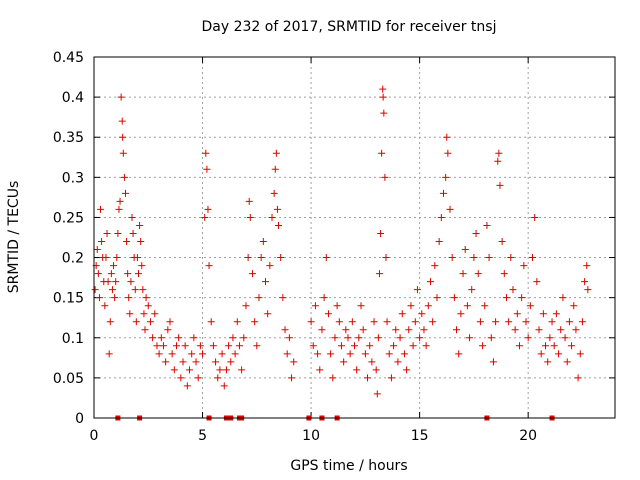 Image resolution: width=640 pixels, height=480 pixels. What do you see at coordinates (94, 436) in the screenshot?
I see `x-tick-label: 0` at bounding box center [94, 436].